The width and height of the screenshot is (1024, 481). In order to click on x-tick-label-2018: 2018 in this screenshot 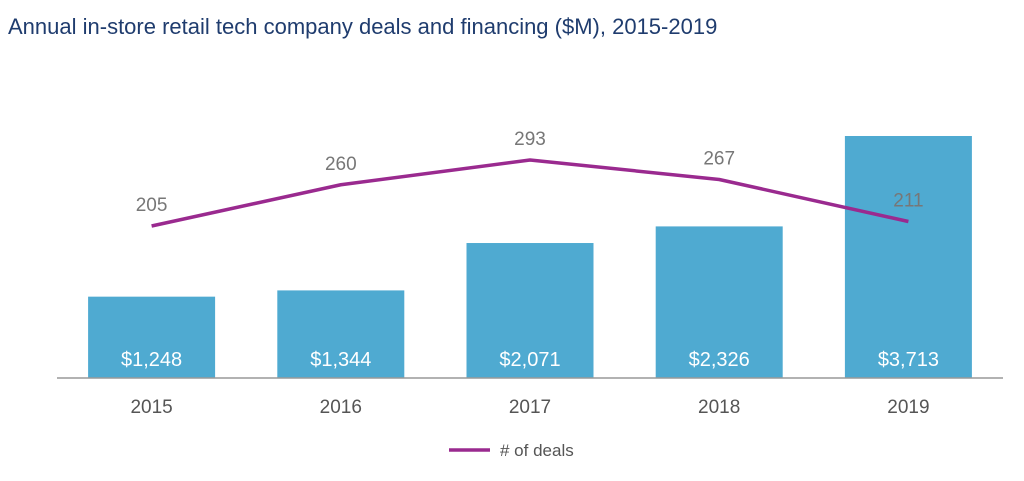, I will do `click(719, 407)`.